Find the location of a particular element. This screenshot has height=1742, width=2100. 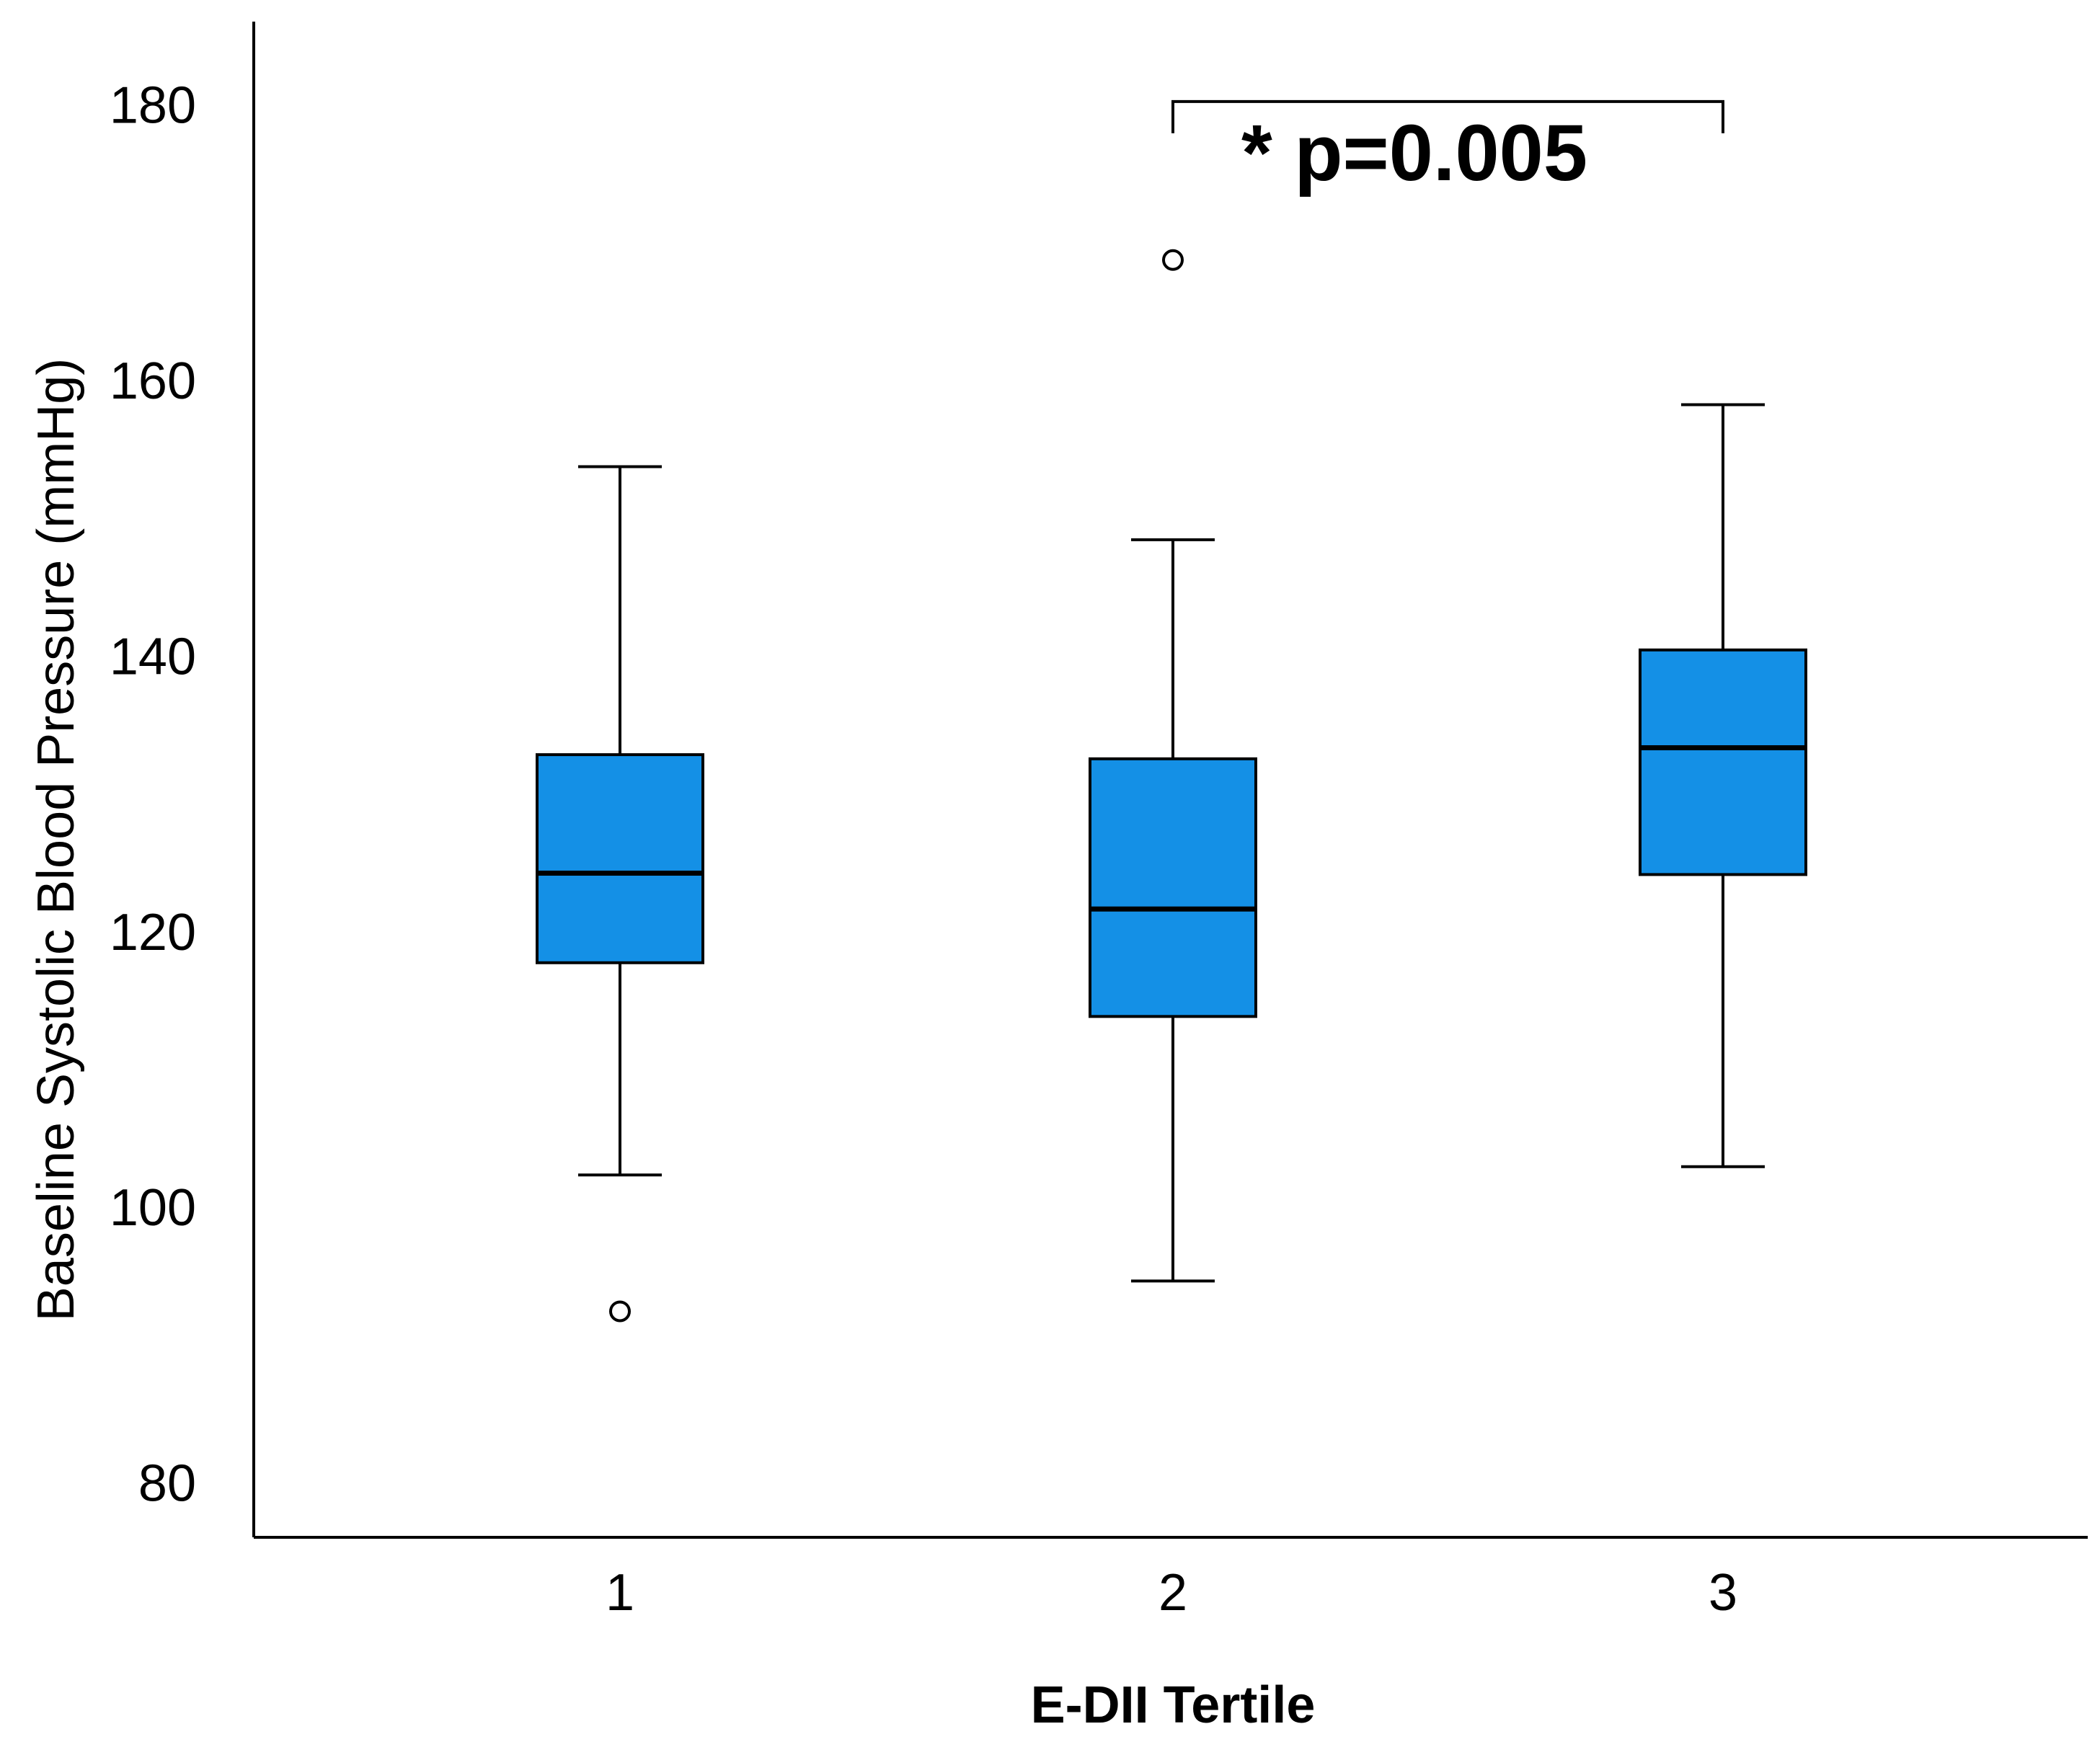

x-axis-ticks: 1 2 3 is located at coordinates (1172, 1593).